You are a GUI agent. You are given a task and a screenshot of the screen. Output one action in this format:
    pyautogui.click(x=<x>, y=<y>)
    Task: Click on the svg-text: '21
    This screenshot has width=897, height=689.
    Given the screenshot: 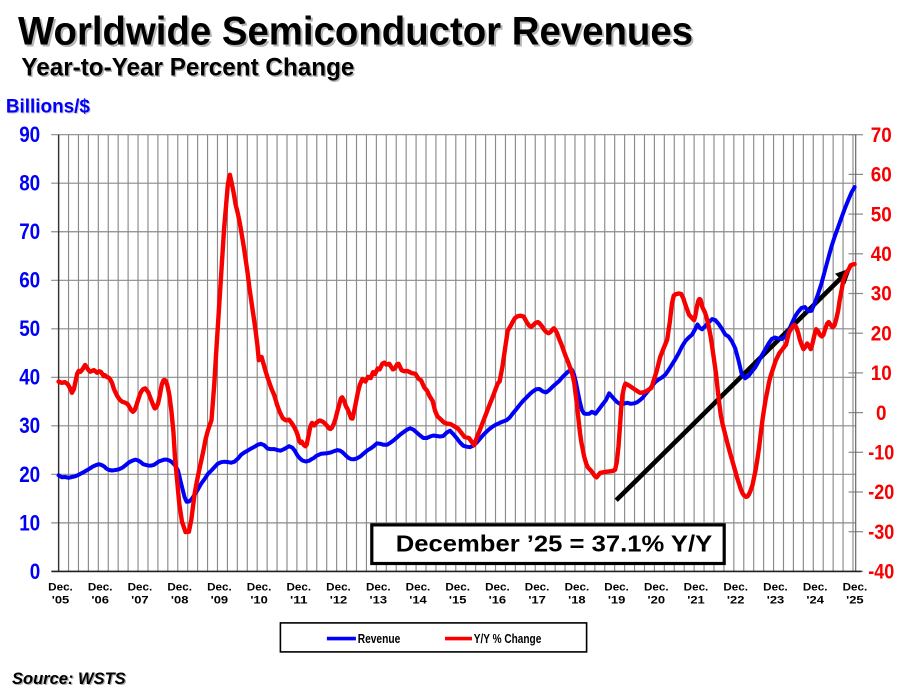 What is the action you would take?
    pyautogui.click(x=696, y=601)
    